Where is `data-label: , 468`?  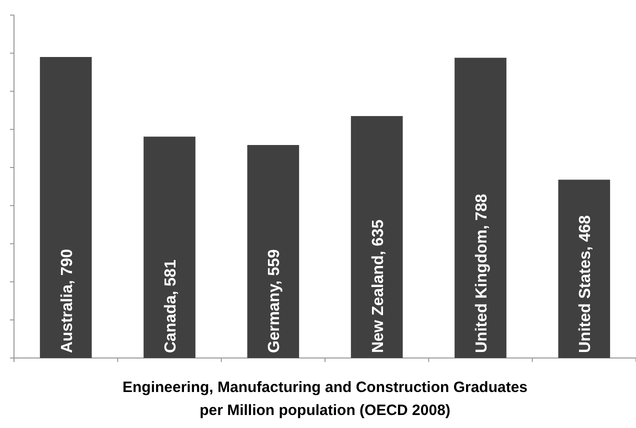
data-label: , 468 is located at coordinates (585, 233).